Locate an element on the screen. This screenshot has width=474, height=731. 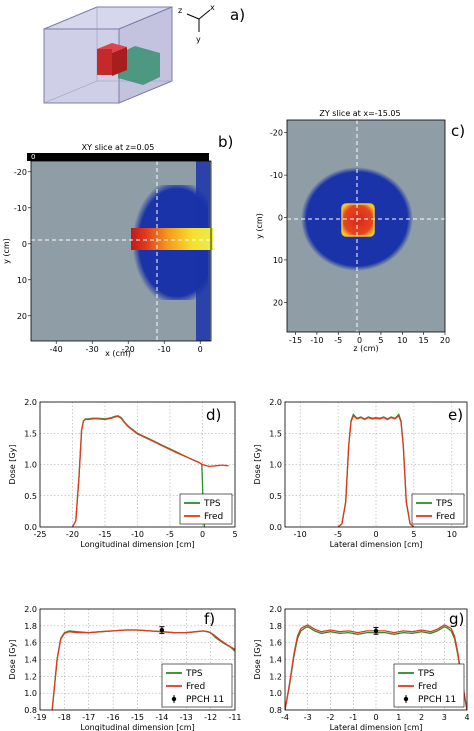
panel-g-xtick-label: 1 is located at coordinates (398, 717).